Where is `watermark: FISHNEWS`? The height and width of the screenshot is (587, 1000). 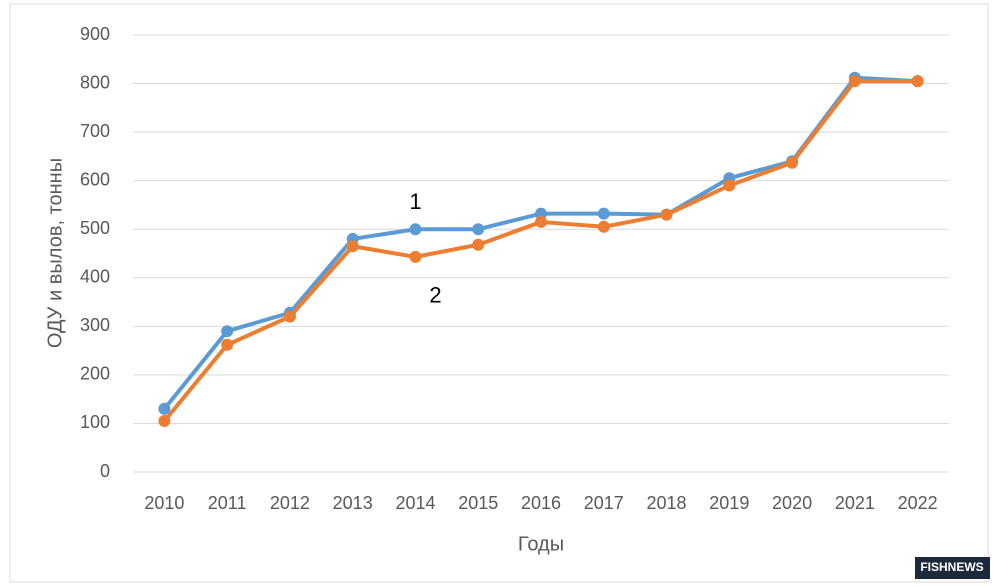 watermark: FISHNEWS is located at coordinates (951, 567).